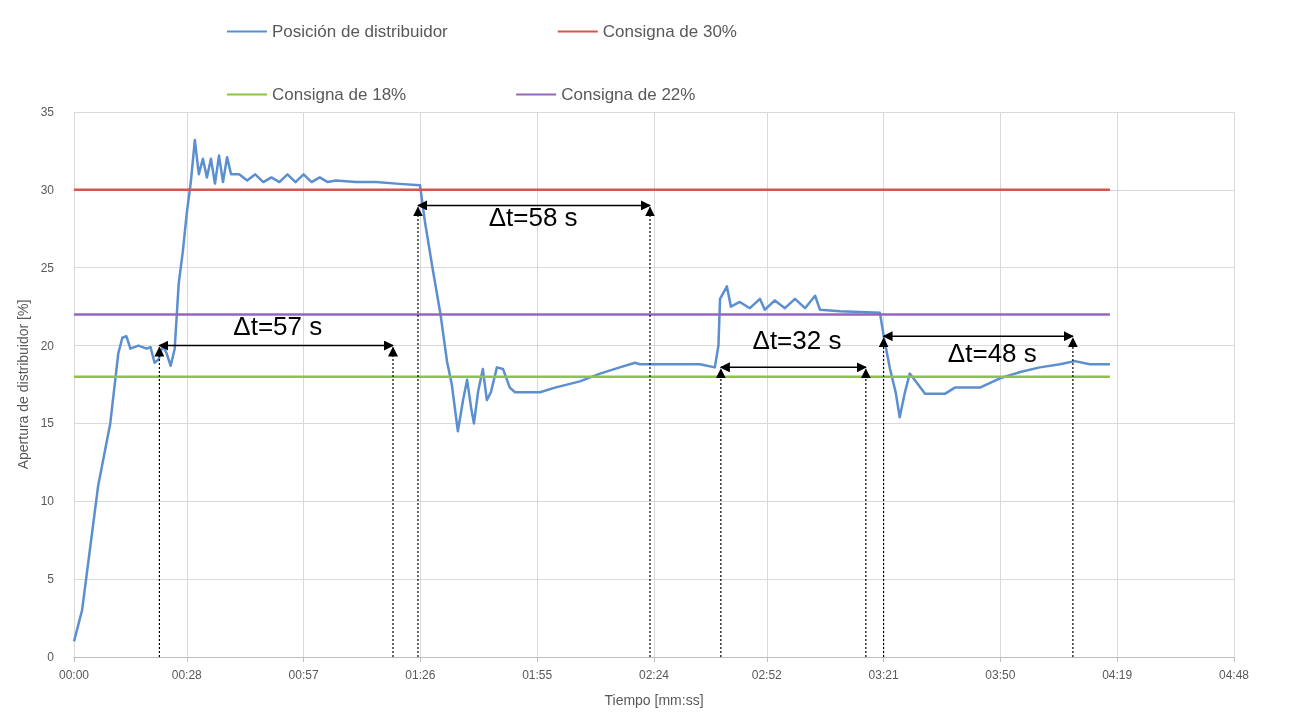 The image size is (1304, 715). Describe the element at coordinates (51, 579) in the screenshot. I see `y-tick-label: 5` at that location.